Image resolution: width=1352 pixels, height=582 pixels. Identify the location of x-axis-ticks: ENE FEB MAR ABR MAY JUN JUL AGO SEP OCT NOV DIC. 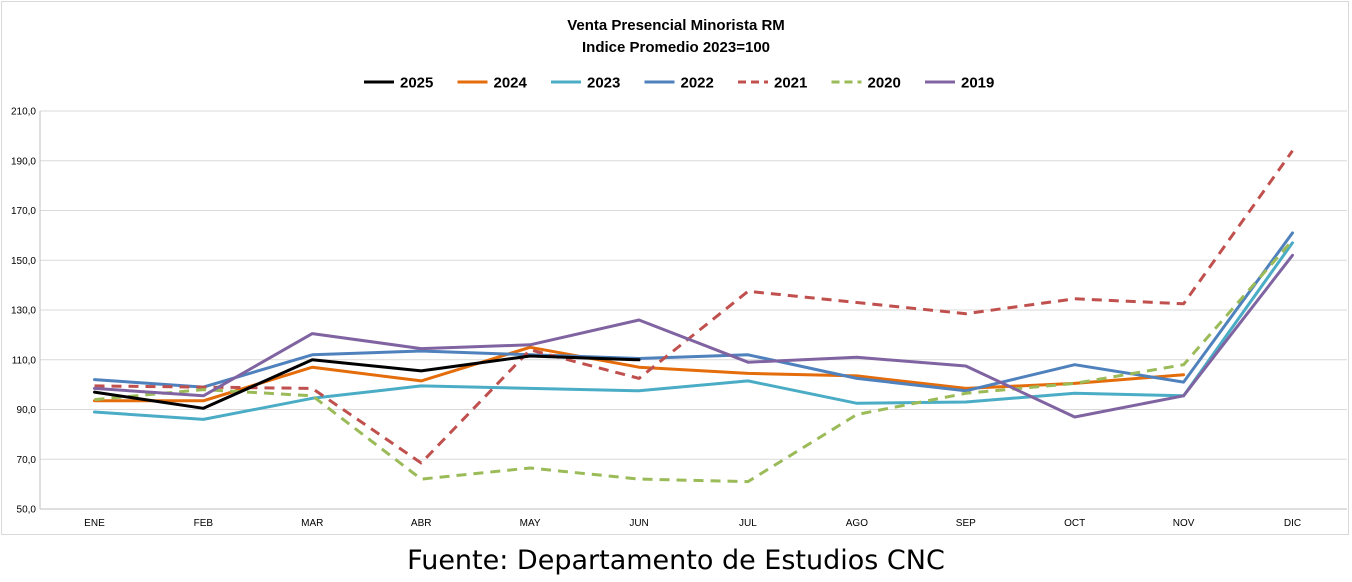
(692, 523).